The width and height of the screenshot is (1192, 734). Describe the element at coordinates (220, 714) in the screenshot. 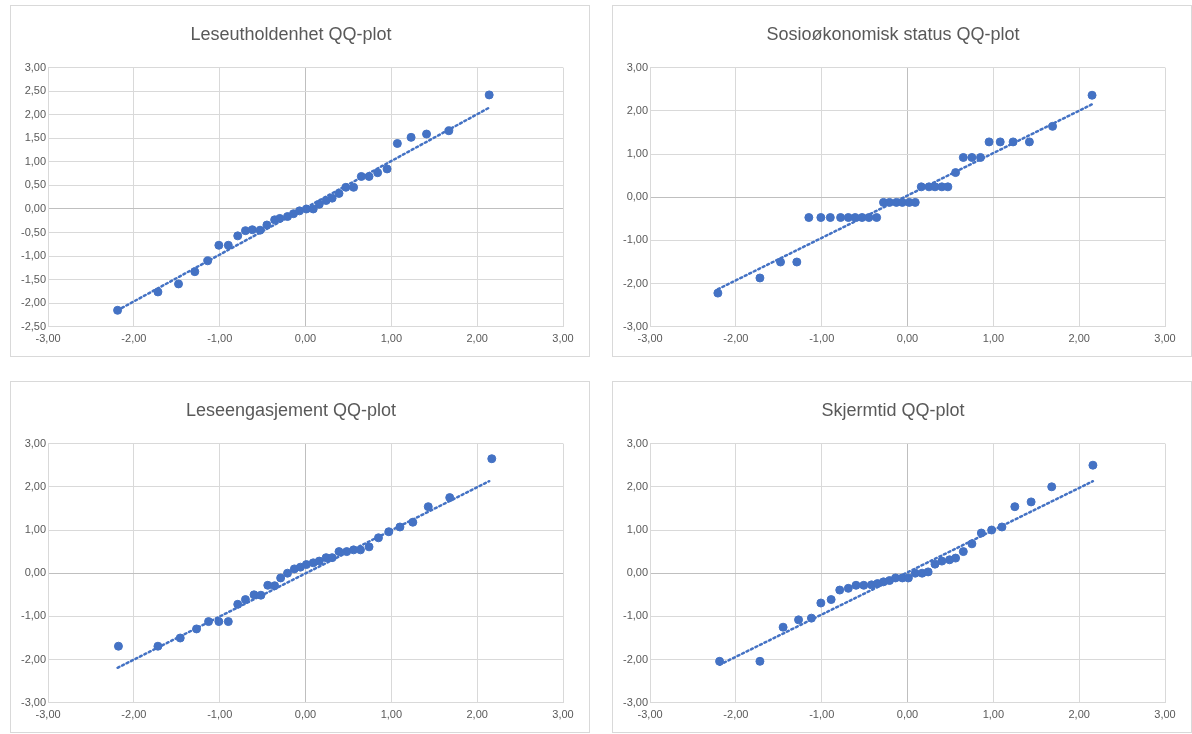

I see `x-tick-label: -1,00` at that location.